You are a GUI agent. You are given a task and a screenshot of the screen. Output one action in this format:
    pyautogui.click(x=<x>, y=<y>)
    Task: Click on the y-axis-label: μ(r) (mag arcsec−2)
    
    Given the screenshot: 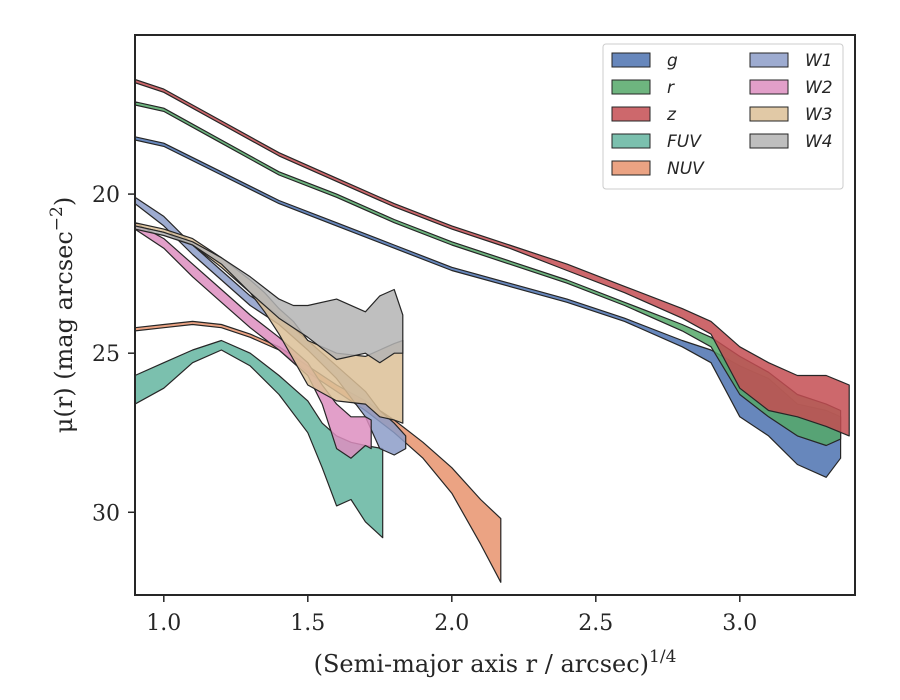 What is the action you would take?
    pyautogui.click(x=62, y=315)
    